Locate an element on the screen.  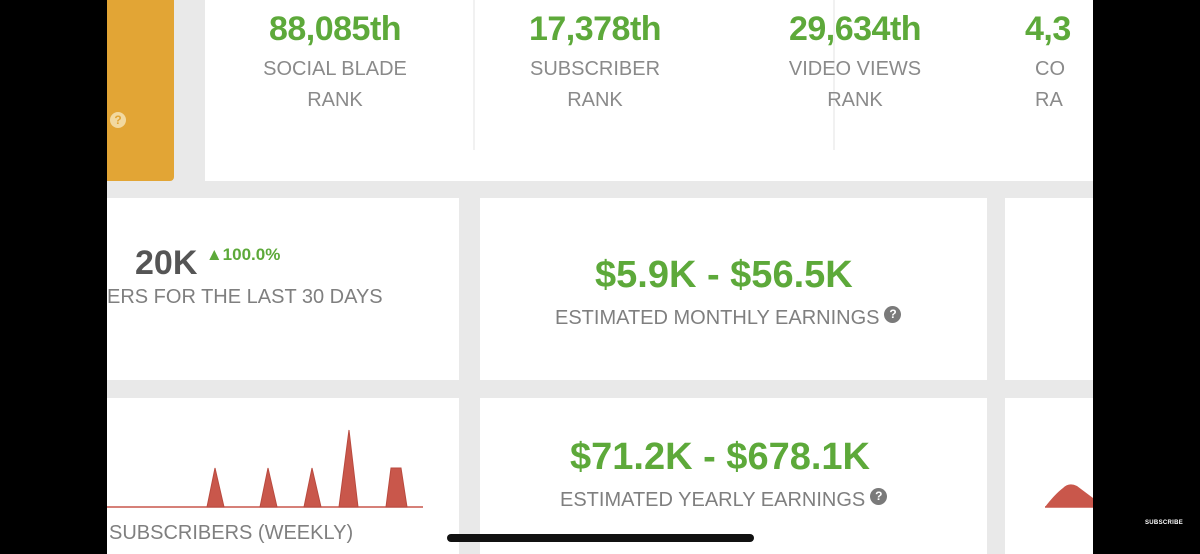
weekly-subscribers-label: SUBSCRIBERS (WEEKLY) is located at coordinates (231, 533).